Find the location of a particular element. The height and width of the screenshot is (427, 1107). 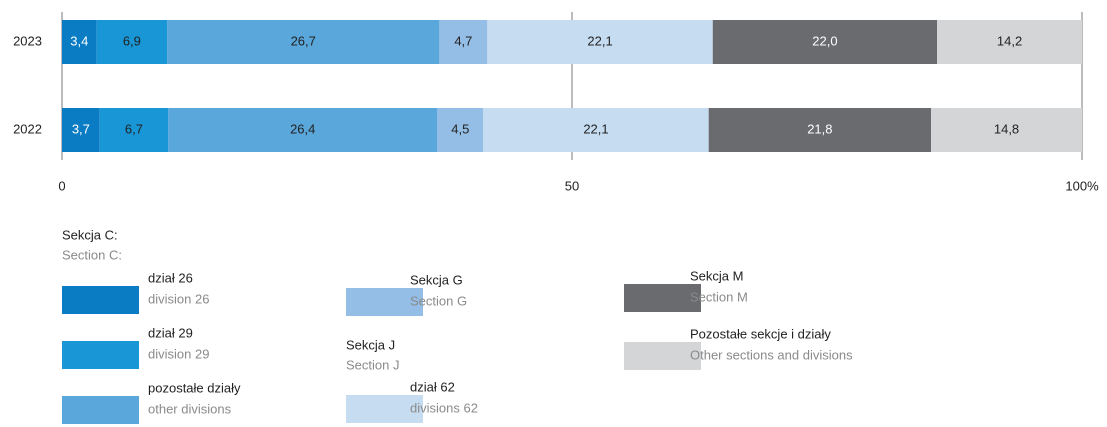

value-label: 6,9 is located at coordinates (132, 40).